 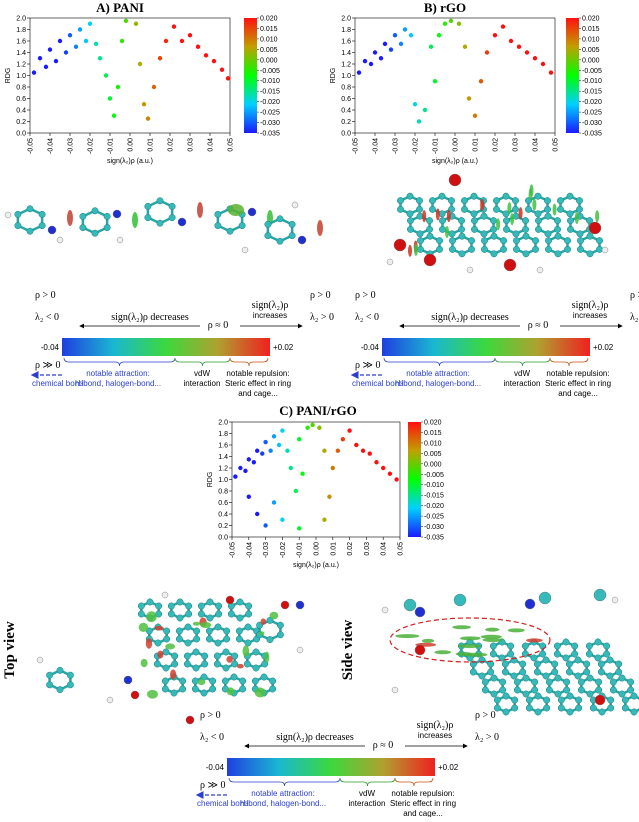 I want to click on x-tick-label: -0.04, so click(x=51, y=146).